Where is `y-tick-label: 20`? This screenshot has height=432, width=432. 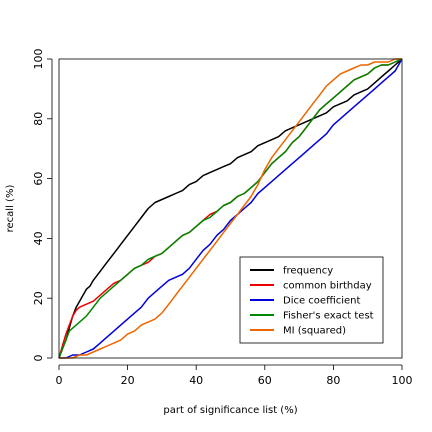 y-tick-label: 20 is located at coordinates (38, 298).